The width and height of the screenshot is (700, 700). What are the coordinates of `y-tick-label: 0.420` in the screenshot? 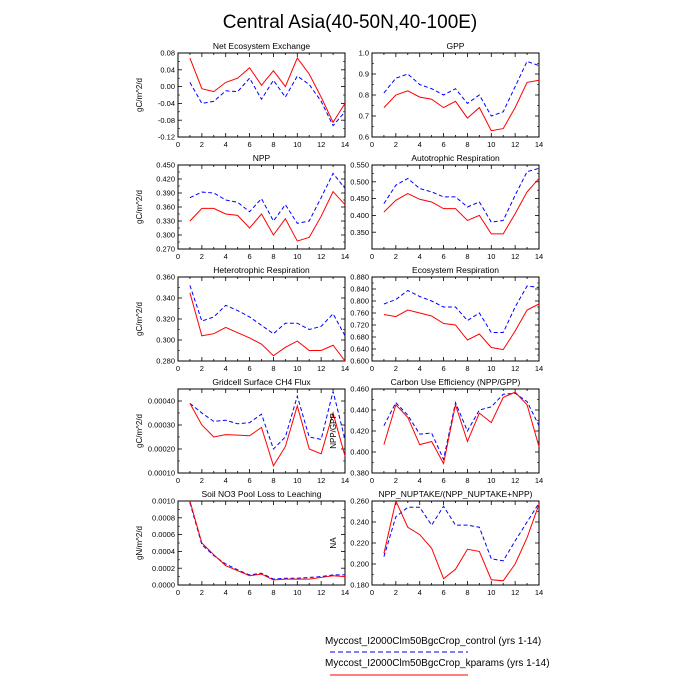 It's located at (165, 179).